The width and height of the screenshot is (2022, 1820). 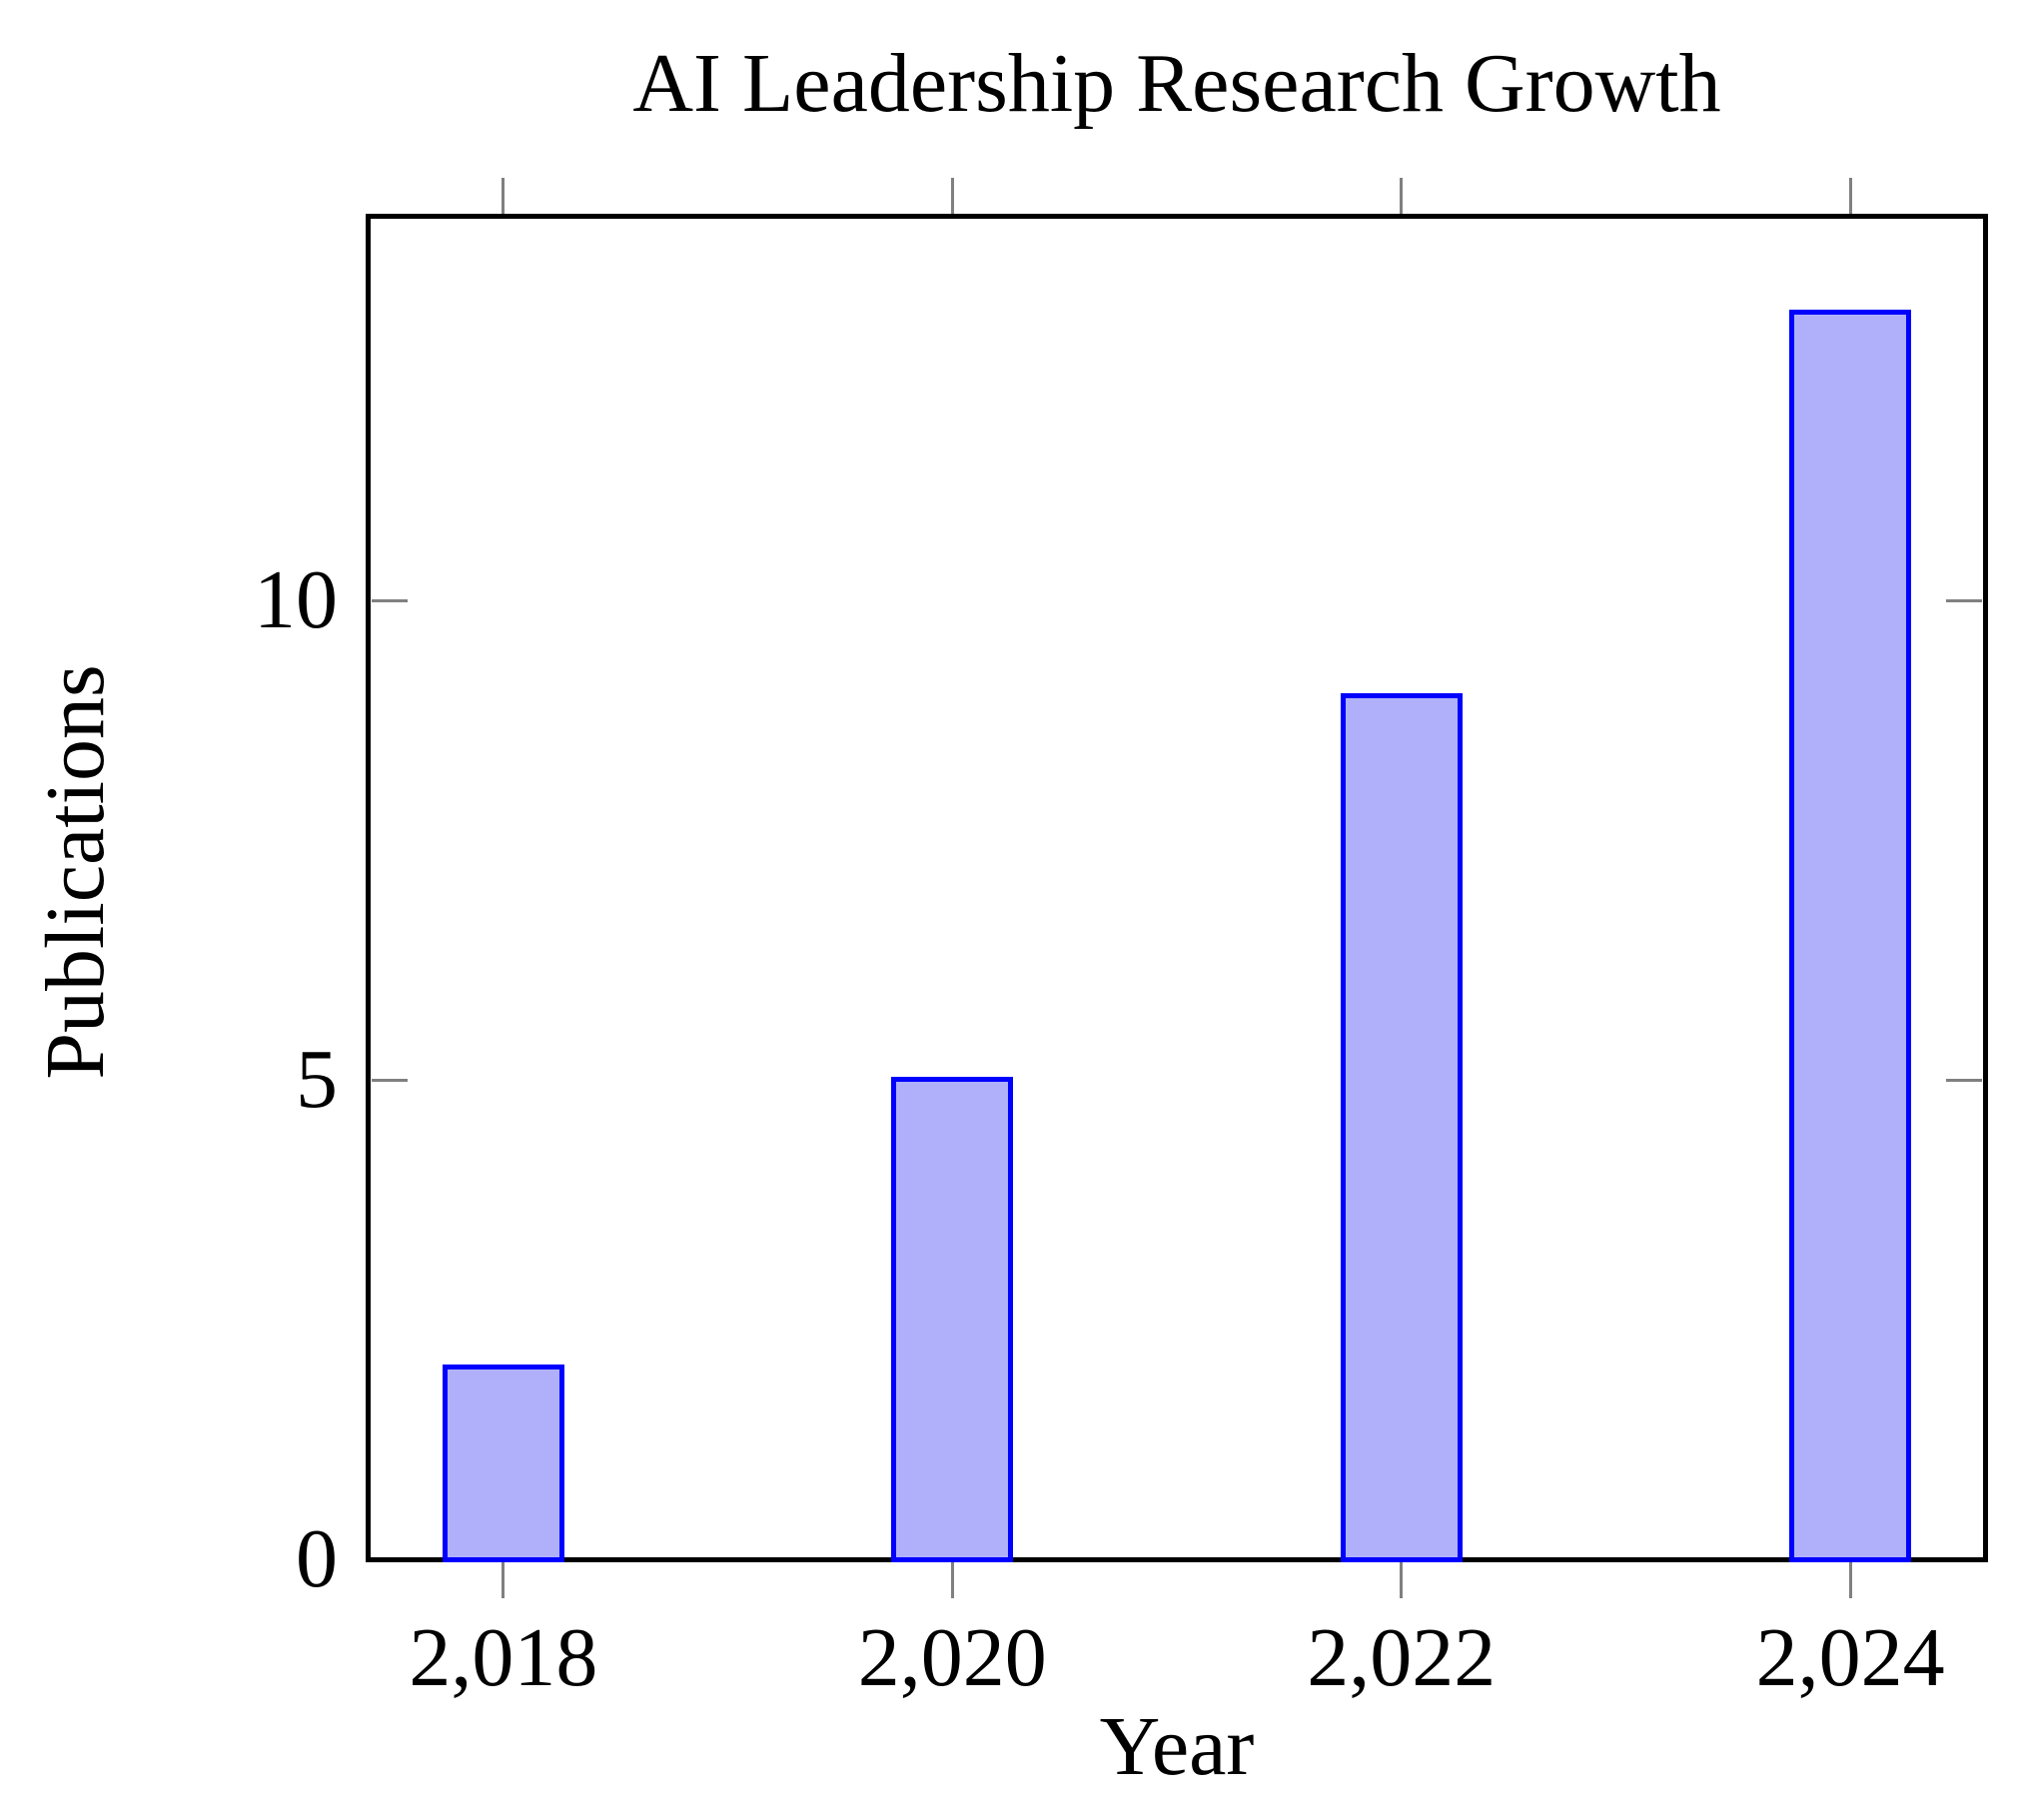 What do you see at coordinates (75, 872) in the screenshot?
I see `y-axis-label: Publications` at bounding box center [75, 872].